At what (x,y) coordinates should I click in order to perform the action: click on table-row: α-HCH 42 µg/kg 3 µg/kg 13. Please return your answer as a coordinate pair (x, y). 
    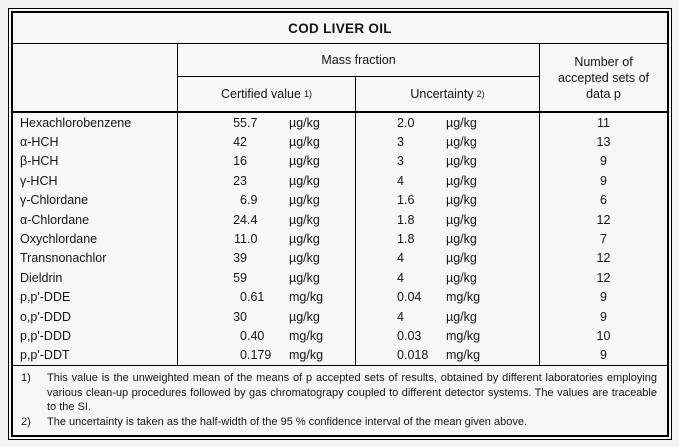
    Looking at the image, I should click on (340, 142).